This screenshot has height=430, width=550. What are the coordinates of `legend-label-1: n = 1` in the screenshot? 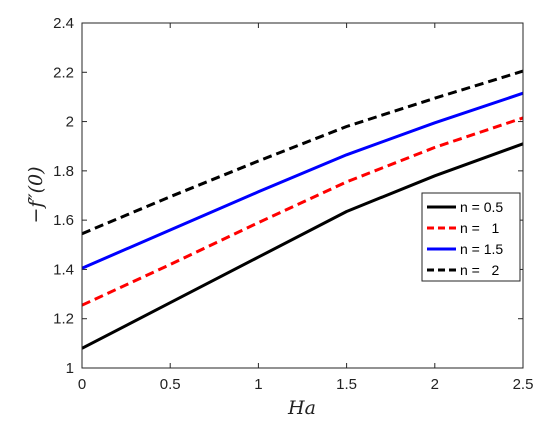 It's located at (480, 228).